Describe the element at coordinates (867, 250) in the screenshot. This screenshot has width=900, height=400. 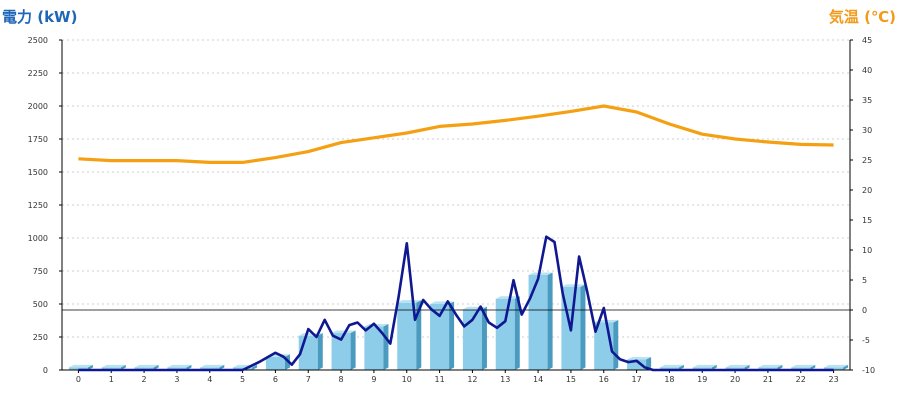
I see `right-tick-label: 10` at that location.